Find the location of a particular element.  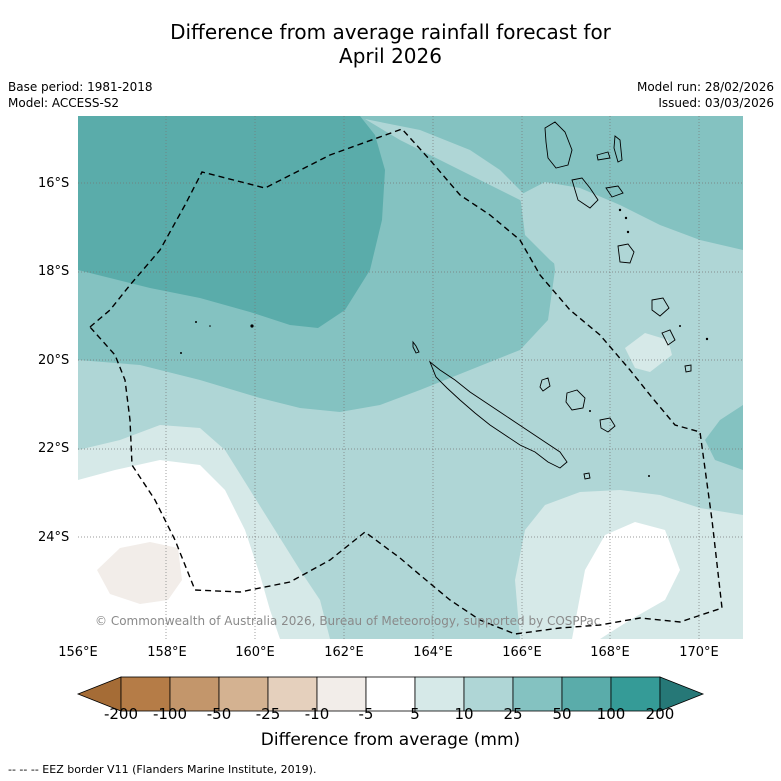

model-name: Model: ACCESS-S2 is located at coordinates (64, 103).